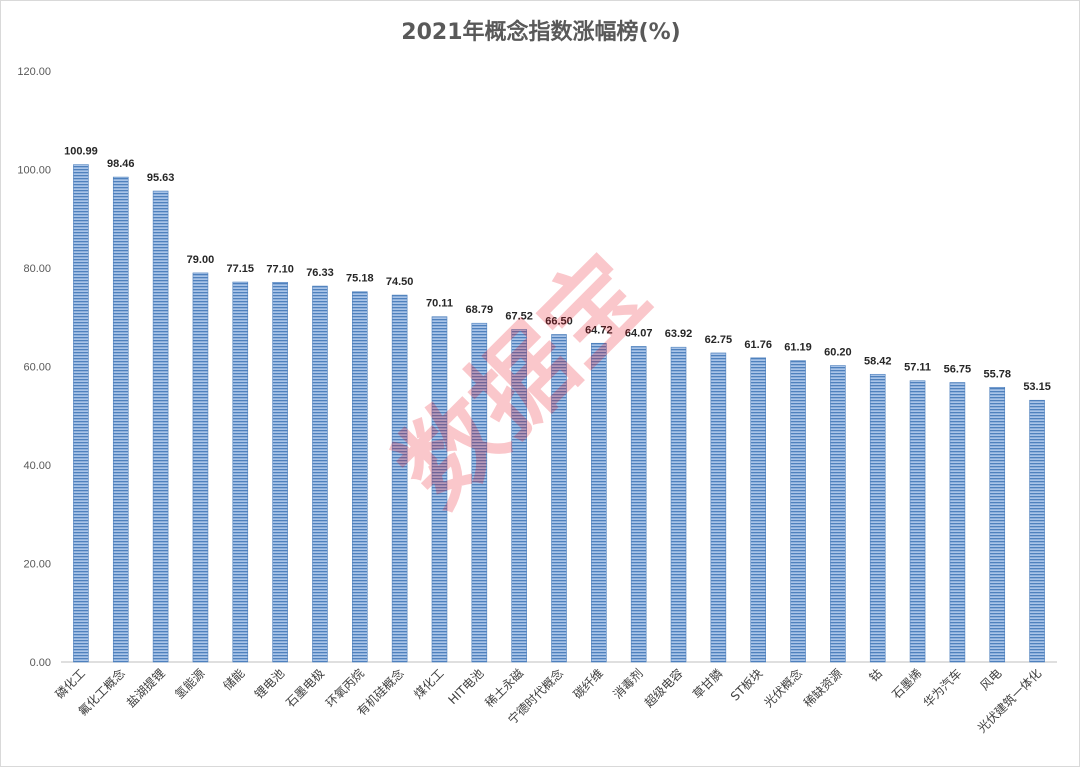 Image resolution: width=1080 pixels, height=768 pixels. I want to click on x-tick-label: 储能, so click(234, 680).